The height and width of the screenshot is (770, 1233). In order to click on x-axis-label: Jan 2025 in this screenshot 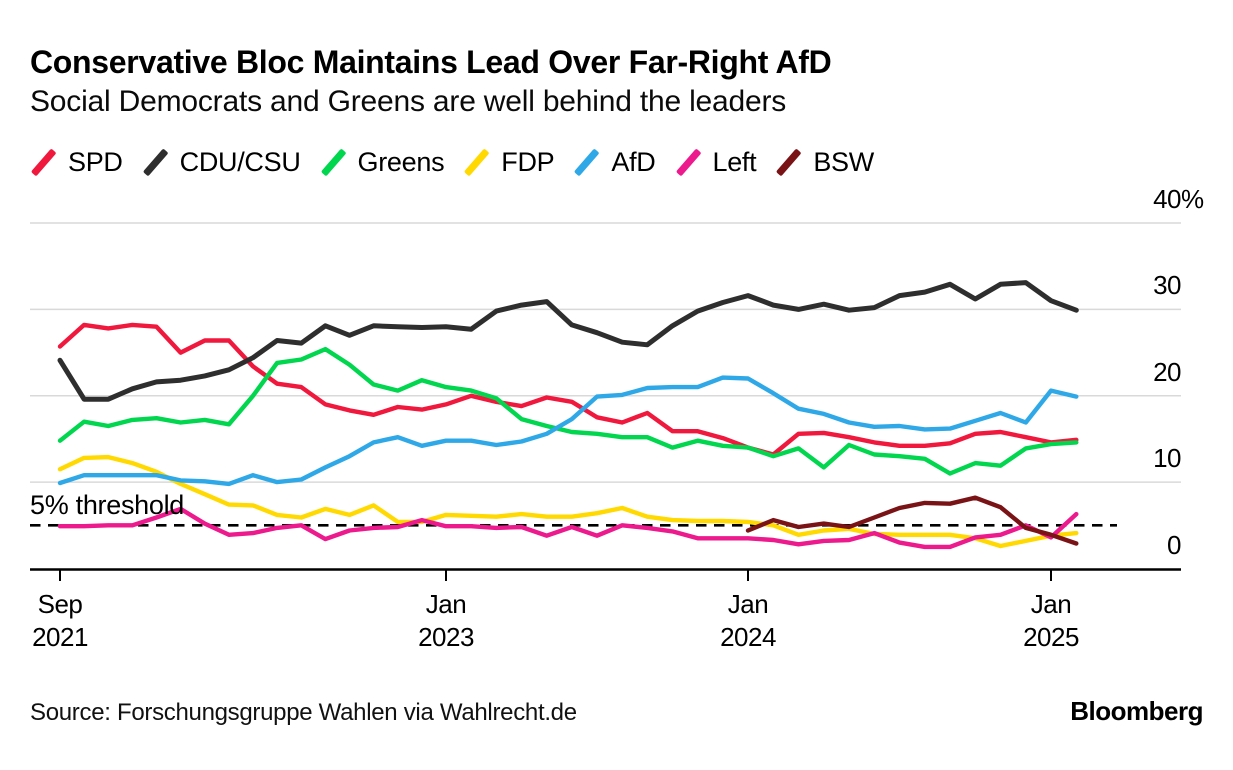, I will do `click(1051, 621)`.